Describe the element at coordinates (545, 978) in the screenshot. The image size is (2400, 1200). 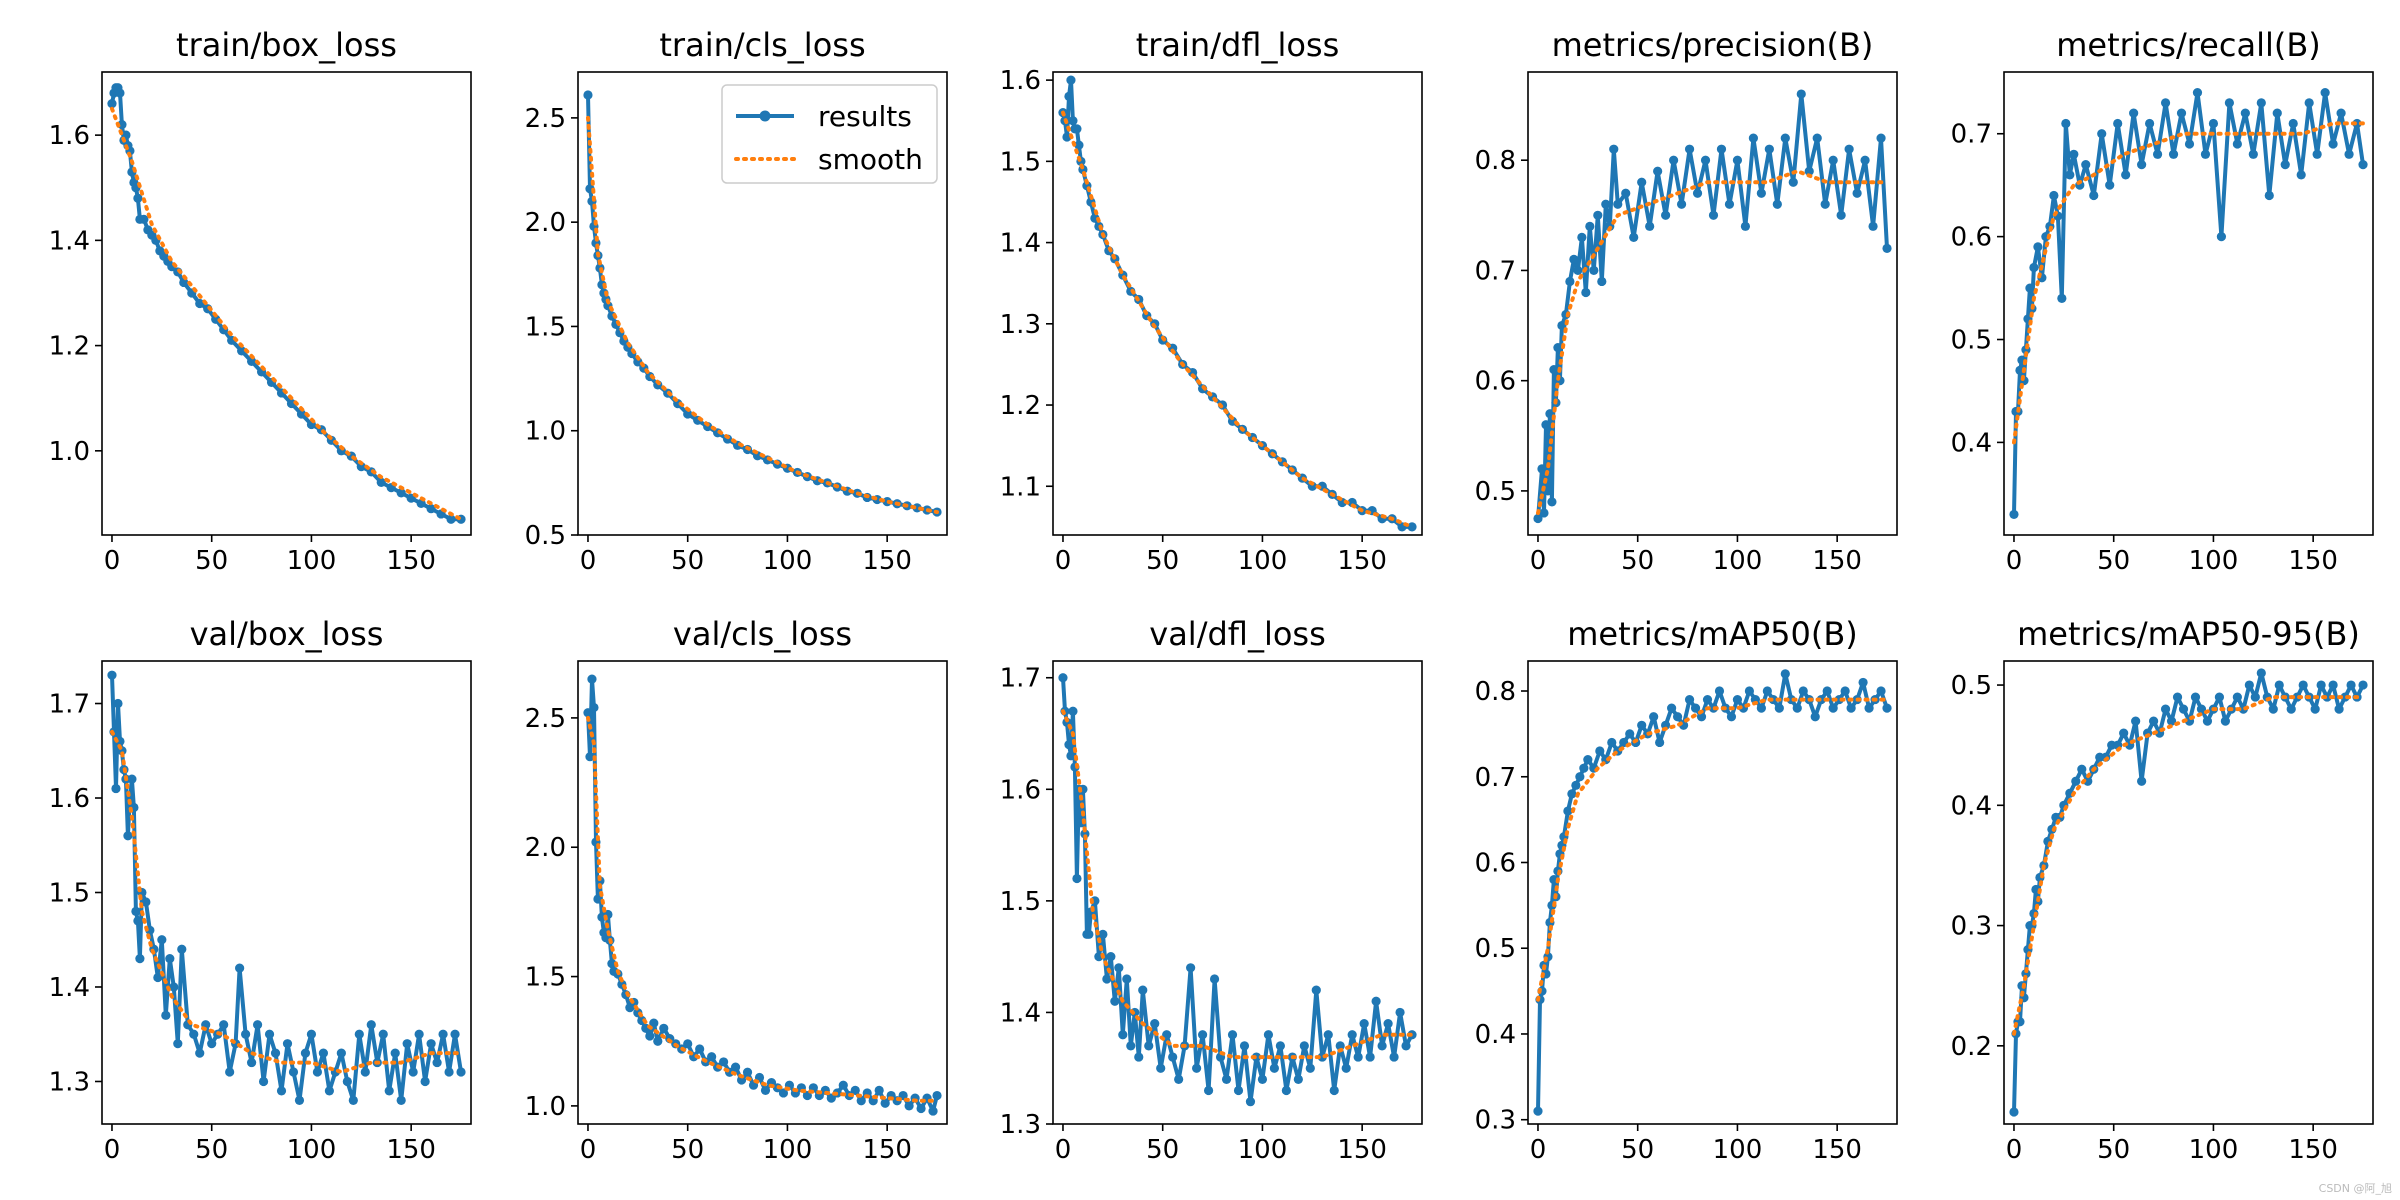
I see `y-tick-label: 1.5` at that location.